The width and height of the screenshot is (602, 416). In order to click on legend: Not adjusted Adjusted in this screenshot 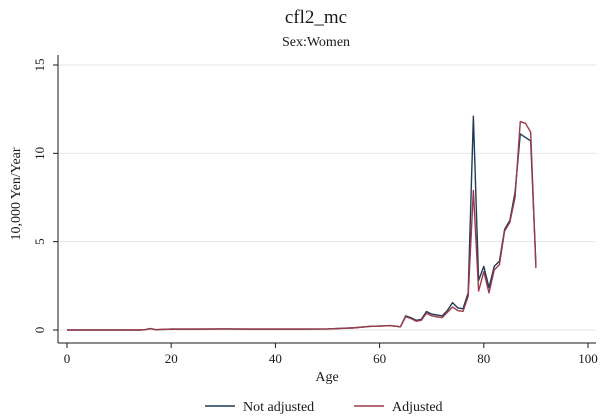, I will do `click(324, 407)`.